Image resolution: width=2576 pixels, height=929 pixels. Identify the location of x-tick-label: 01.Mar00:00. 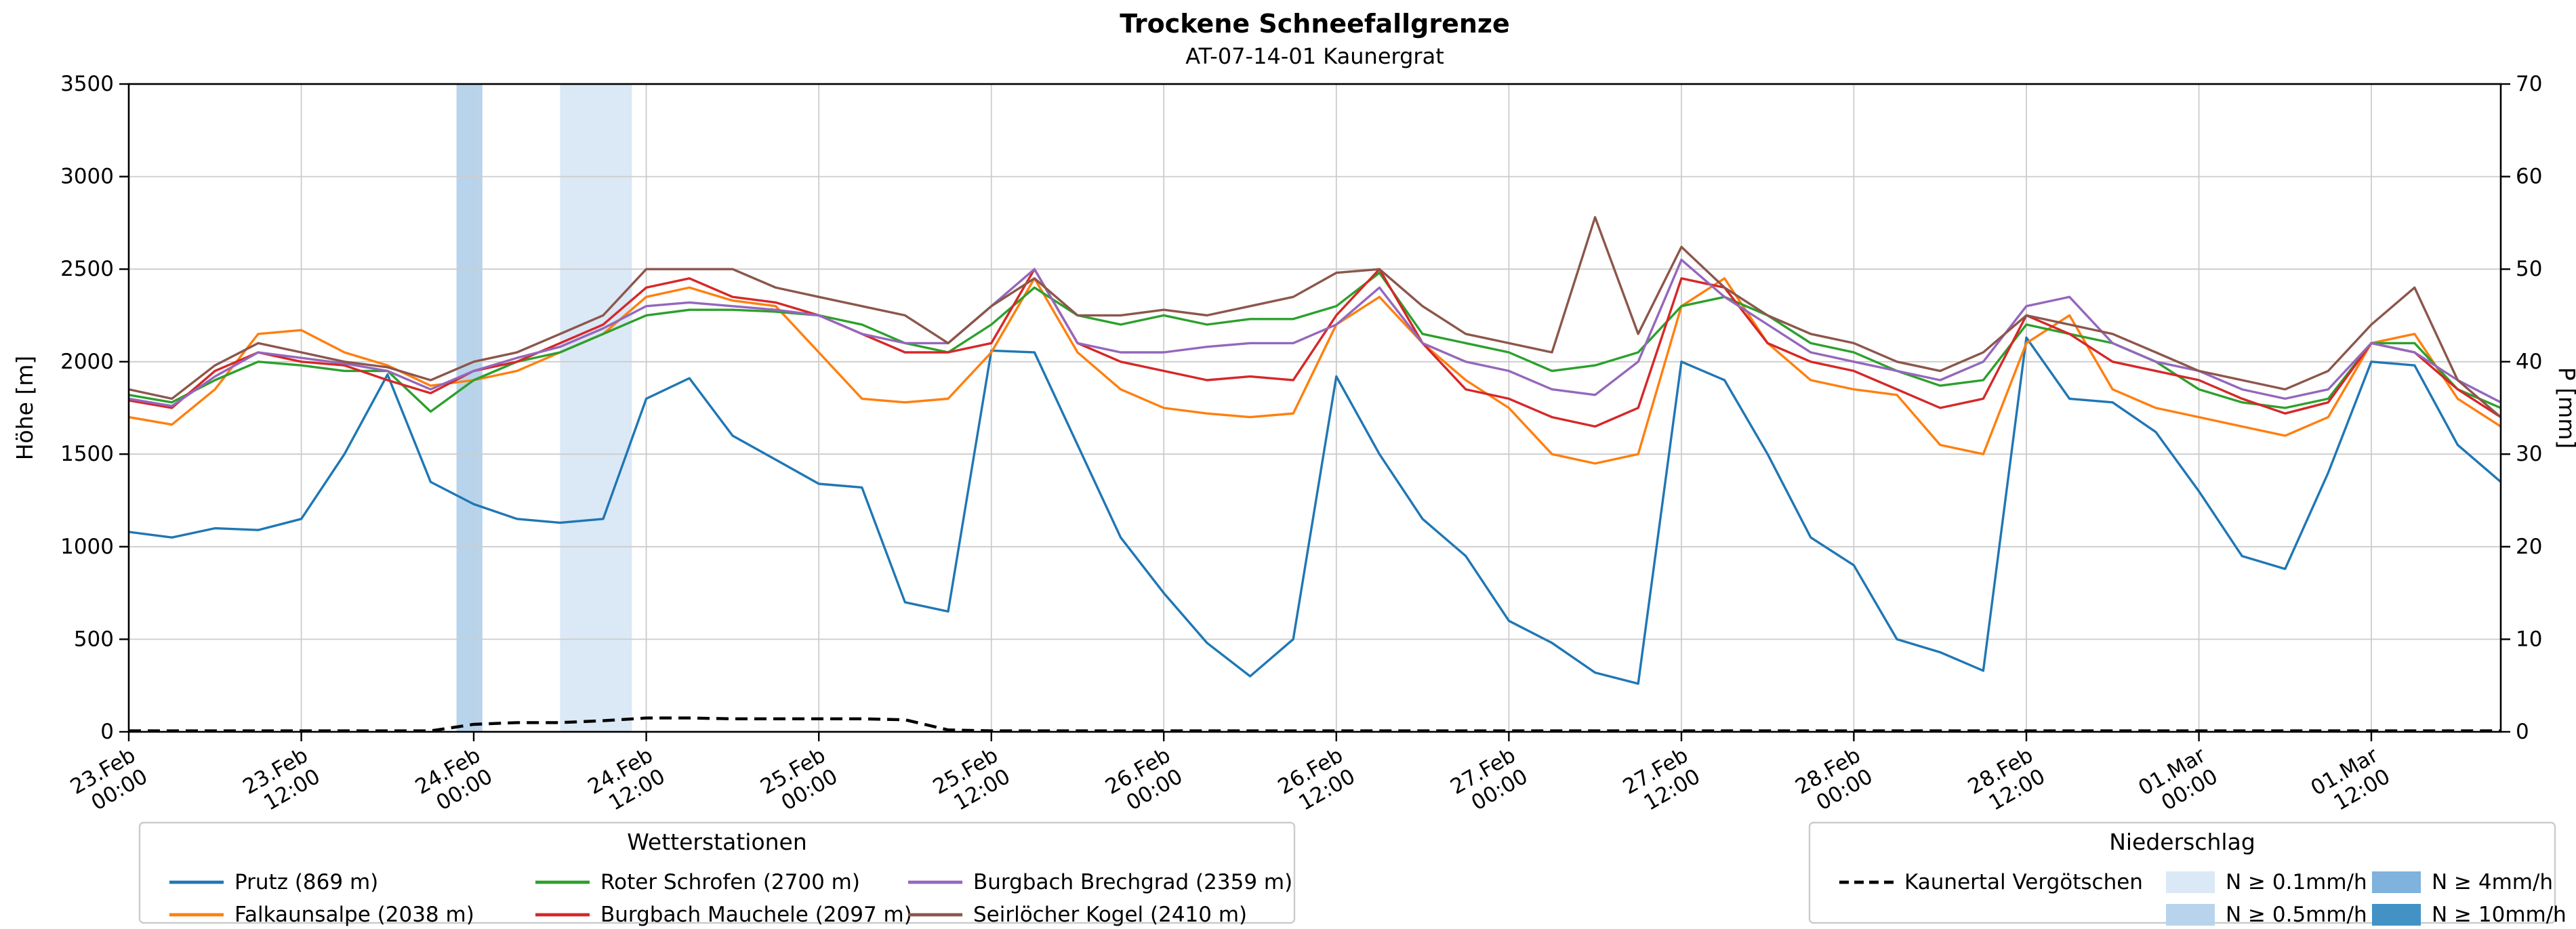
(2178, 782).